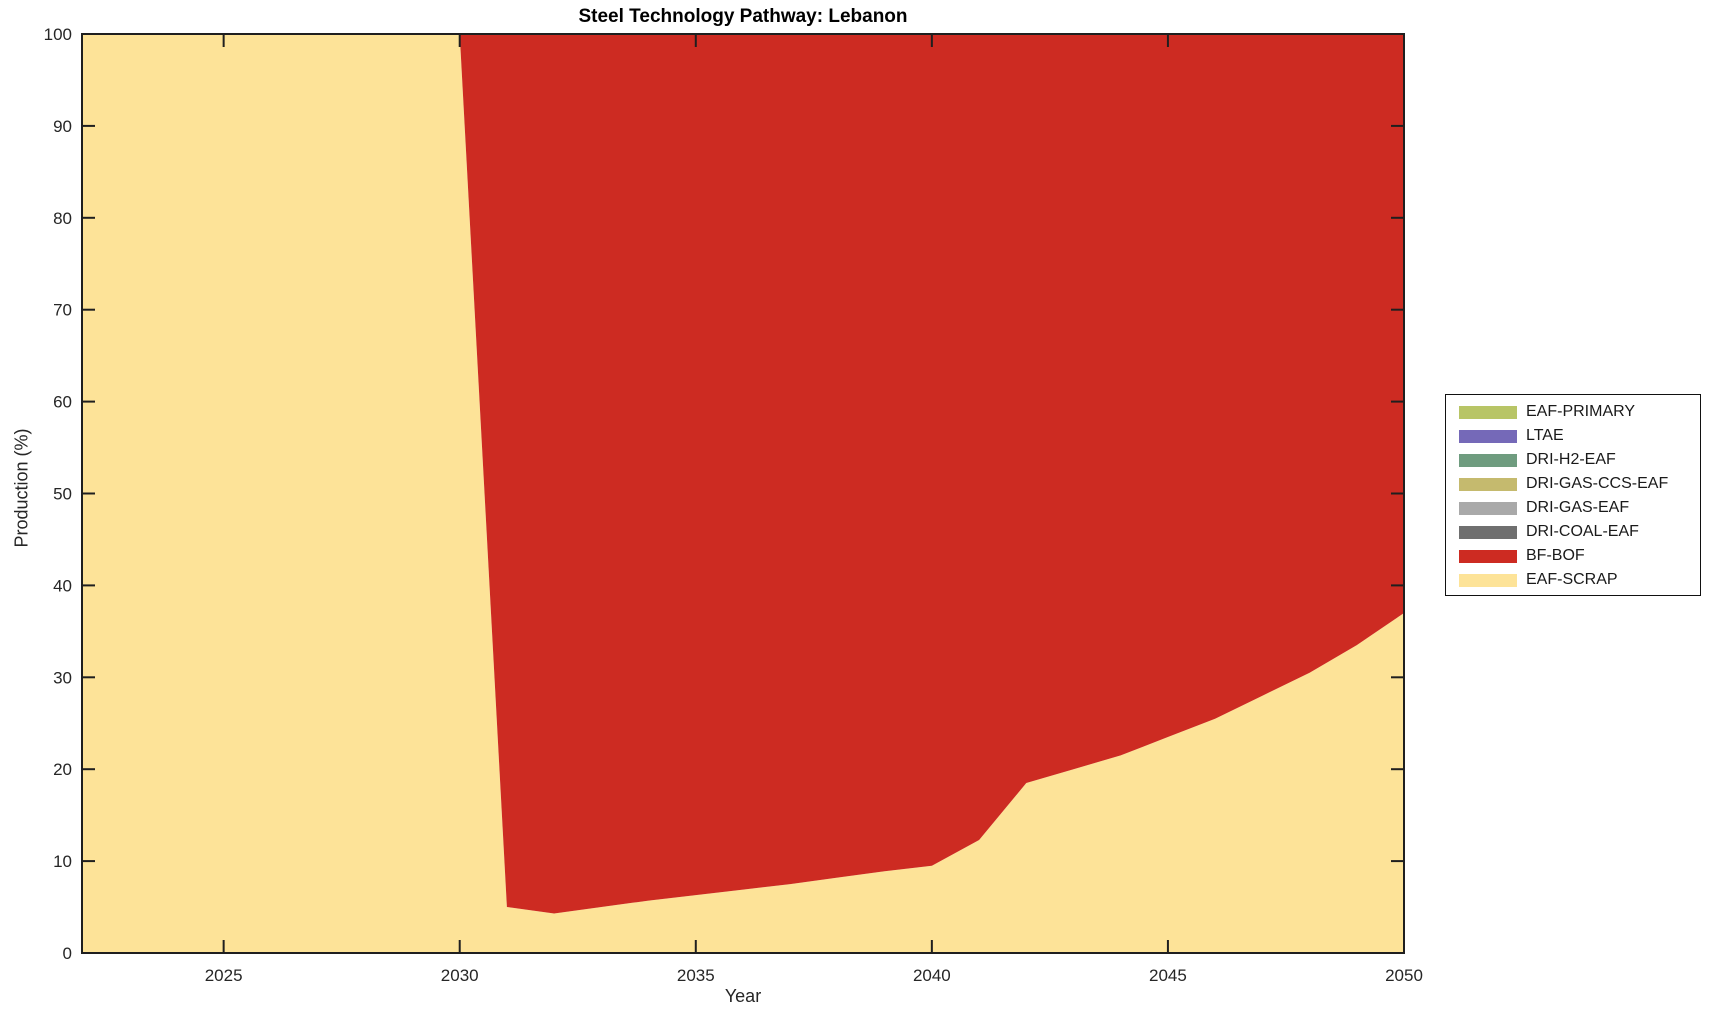 This screenshot has height=1021, width=1709. Describe the element at coordinates (1545, 435) in the screenshot. I see `legend-label: LTAE` at that location.